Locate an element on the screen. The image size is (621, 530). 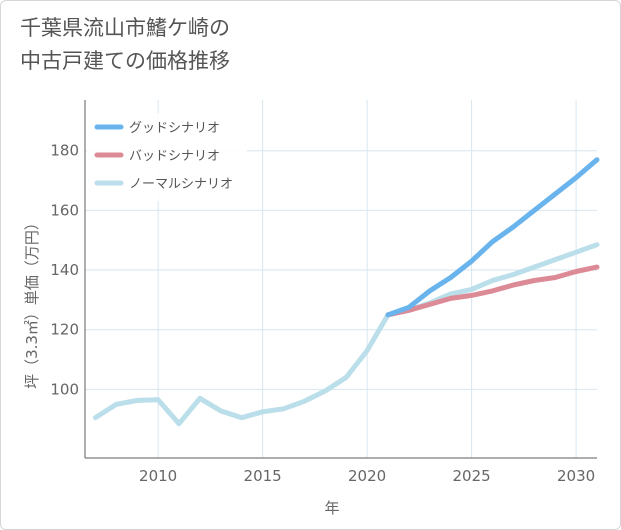
y-tick-label: 140 is located at coordinates (64, 270).